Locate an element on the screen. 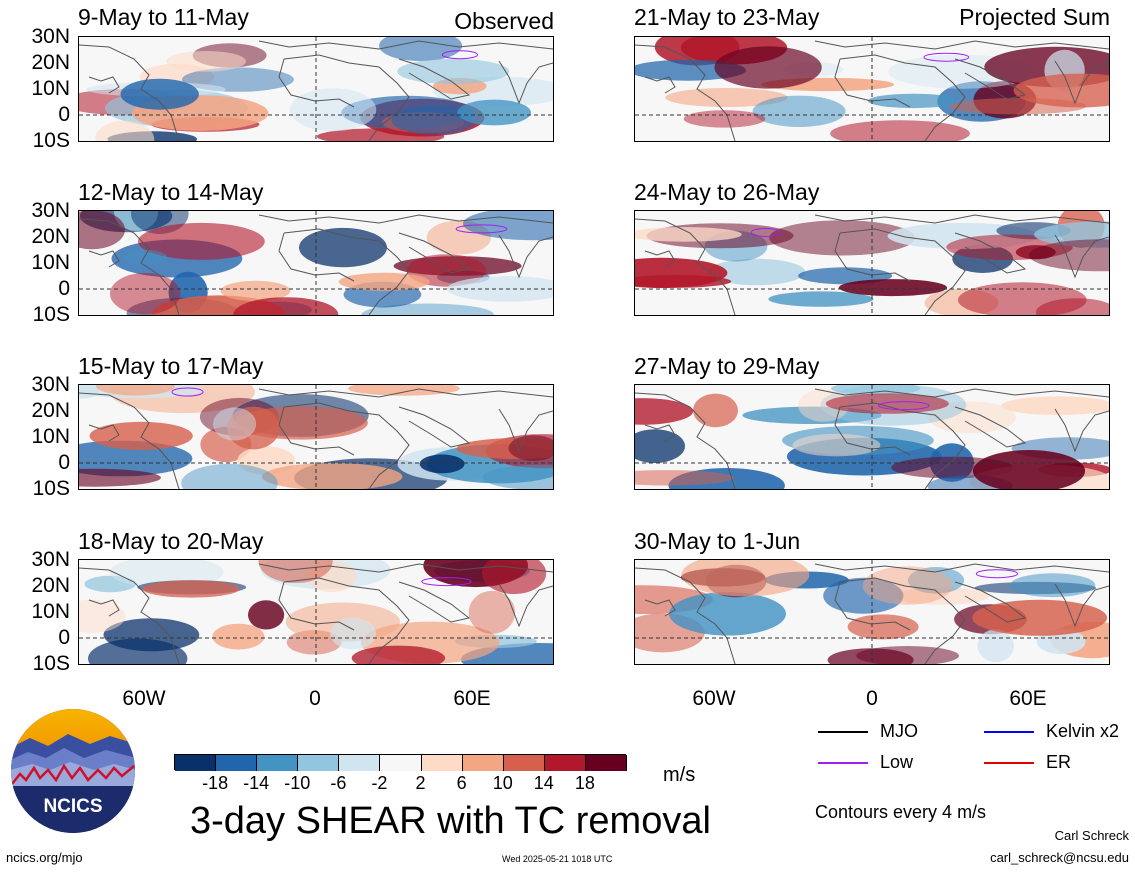  lon-label-60e-left: 60E is located at coordinates (472, 698).